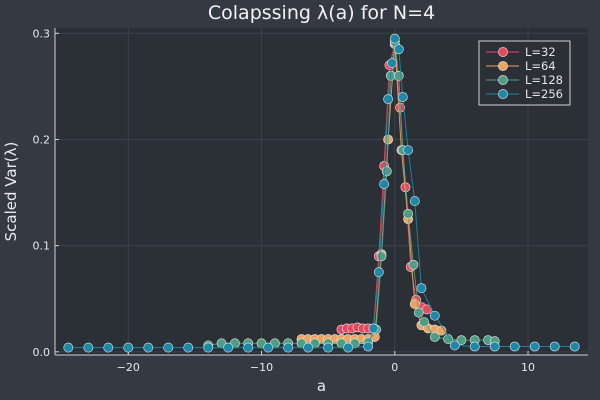 The image size is (600, 400). What do you see at coordinates (321, 13) in the screenshot?
I see `chart-title: Colapssing λ(a) for N=4` at bounding box center [321, 13].